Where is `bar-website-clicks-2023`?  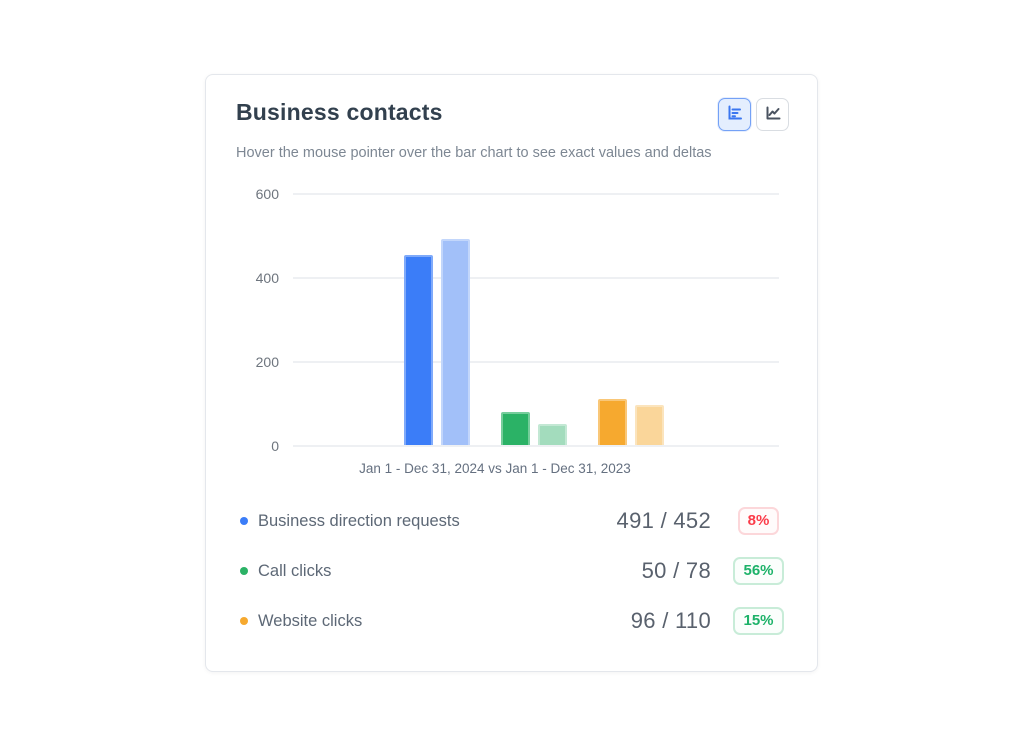 bar-website-clicks-2023 is located at coordinates (649, 425).